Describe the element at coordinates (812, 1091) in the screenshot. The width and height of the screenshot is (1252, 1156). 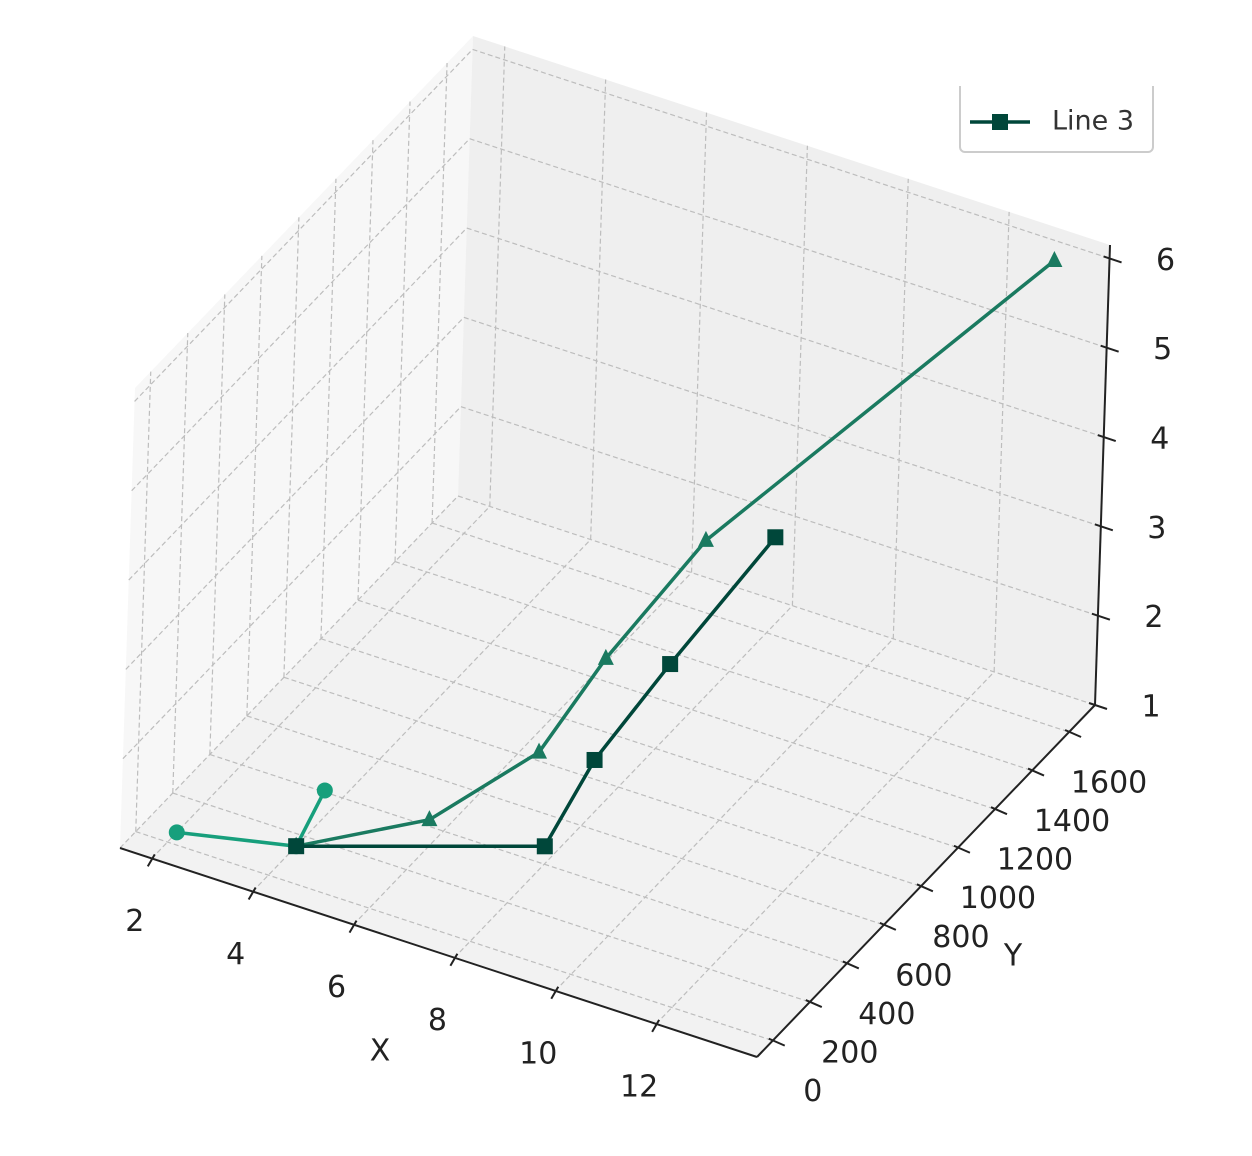
I see `y-tick-label: 0` at that location.